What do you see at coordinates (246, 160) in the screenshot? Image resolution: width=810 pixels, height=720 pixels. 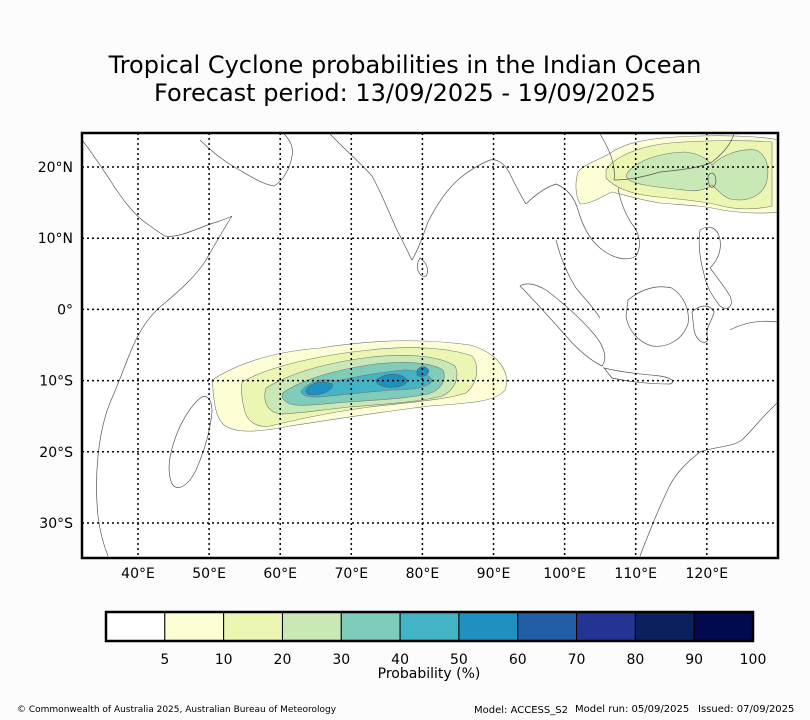 I see `coast-arabian-peninsula` at bounding box center [246, 160].